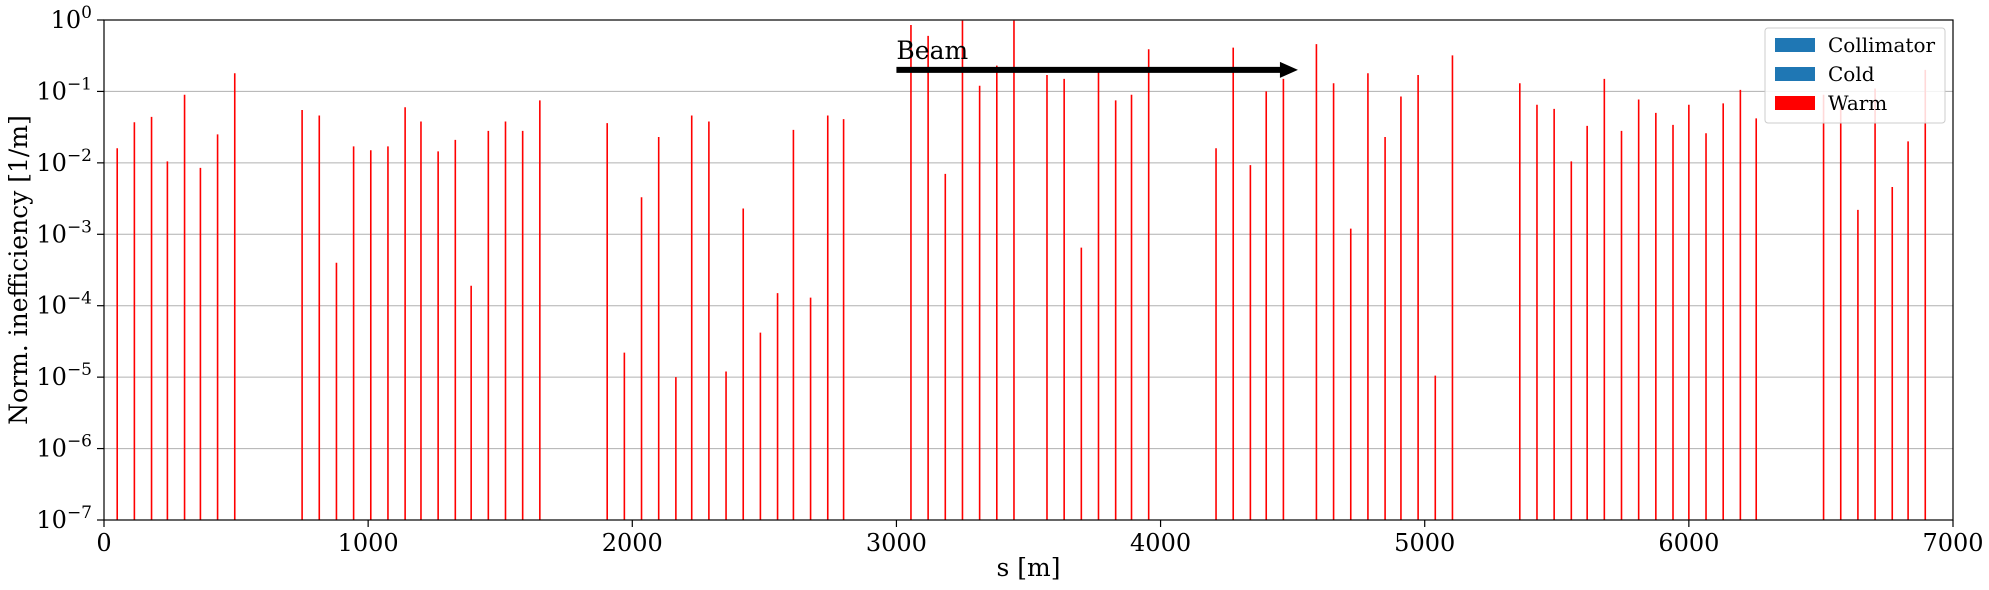  I want to click on y-tick-label-1: 10⁻⁶, so click(64, 447).